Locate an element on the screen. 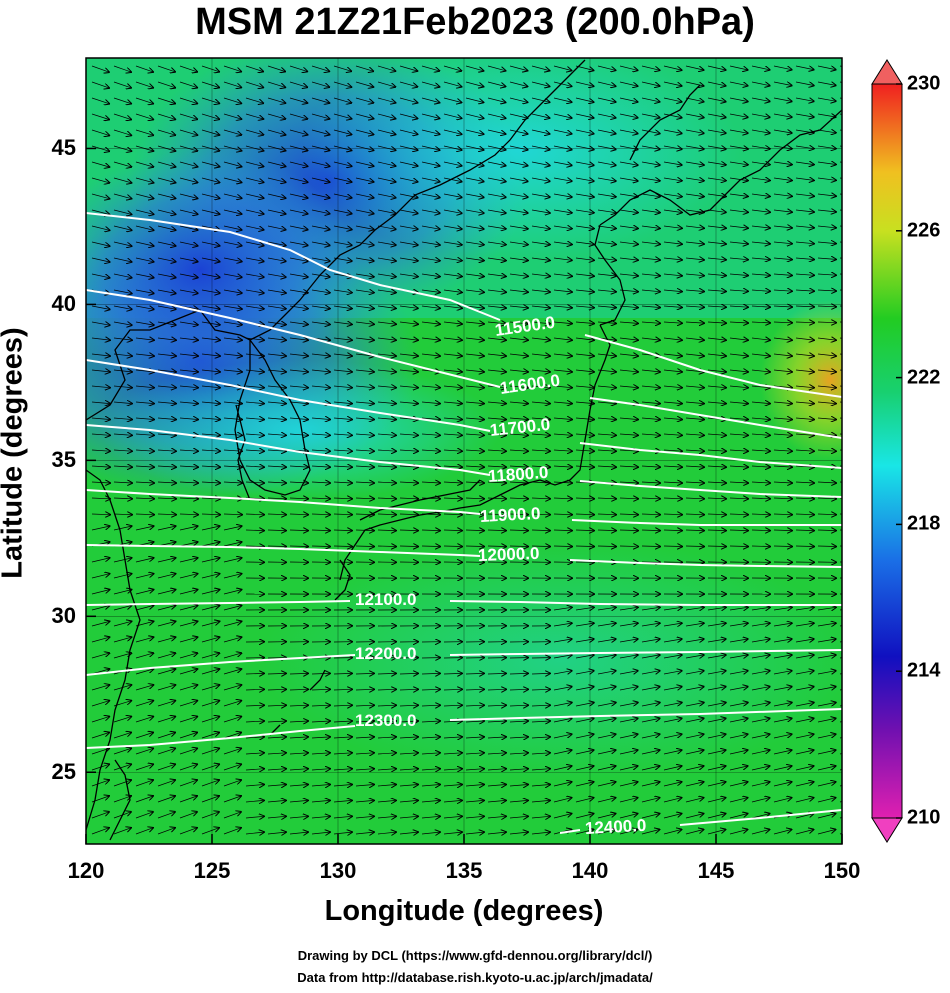  colorbar-tick-label: 230 is located at coordinates (924, 83).